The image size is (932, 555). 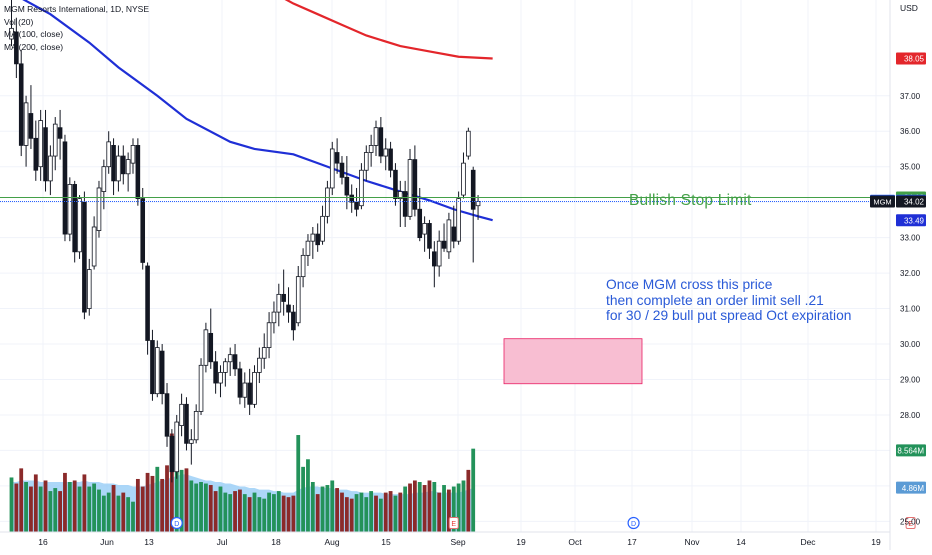 I want to click on price-axis-label-bg, so click(x=911, y=450).